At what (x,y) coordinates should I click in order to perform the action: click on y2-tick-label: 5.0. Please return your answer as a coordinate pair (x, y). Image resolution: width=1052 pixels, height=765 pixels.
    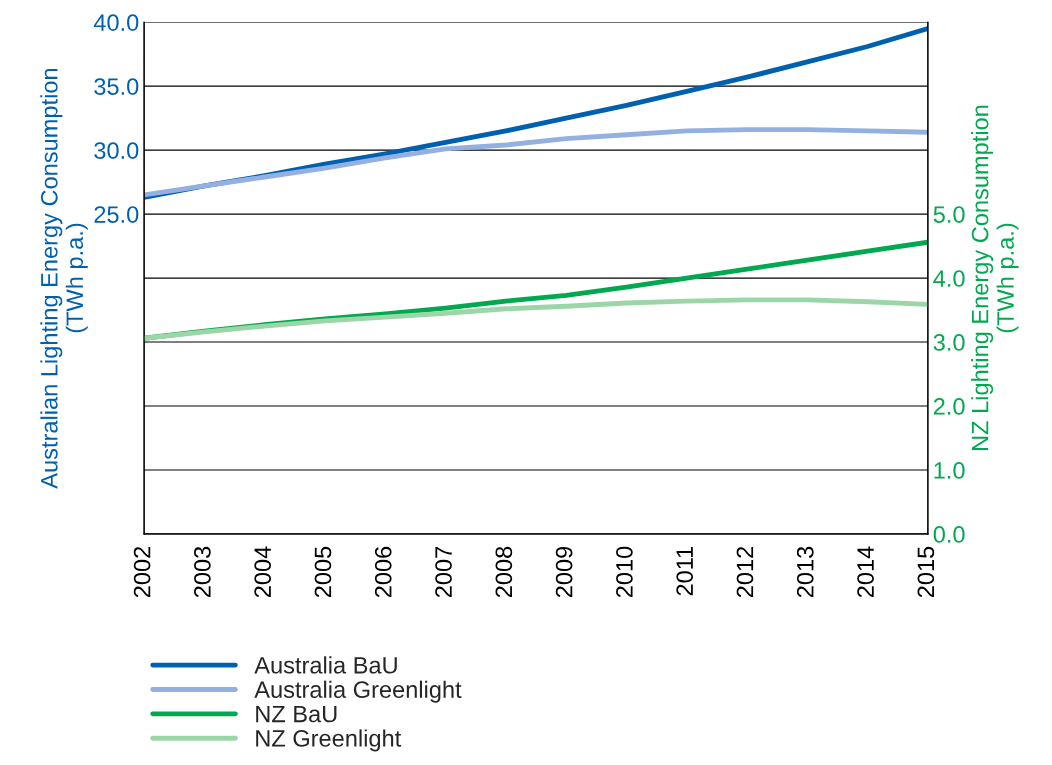
    Looking at the image, I should click on (949, 214).